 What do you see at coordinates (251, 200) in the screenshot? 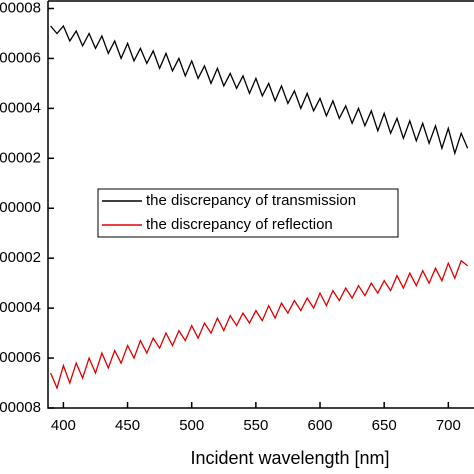
I see `legend-label: the discrepancy of transmission` at bounding box center [251, 200].